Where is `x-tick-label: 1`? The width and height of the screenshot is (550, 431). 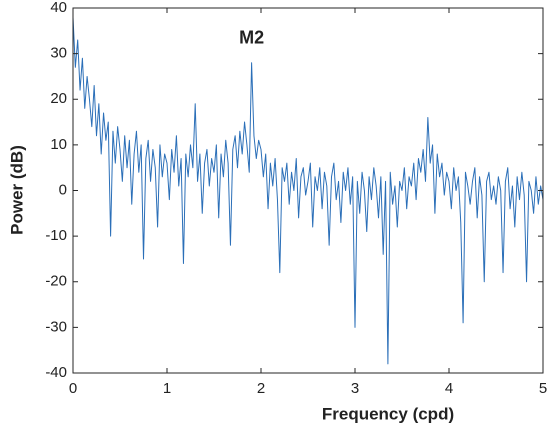
x-tick-label: 1 is located at coordinates (167, 388).